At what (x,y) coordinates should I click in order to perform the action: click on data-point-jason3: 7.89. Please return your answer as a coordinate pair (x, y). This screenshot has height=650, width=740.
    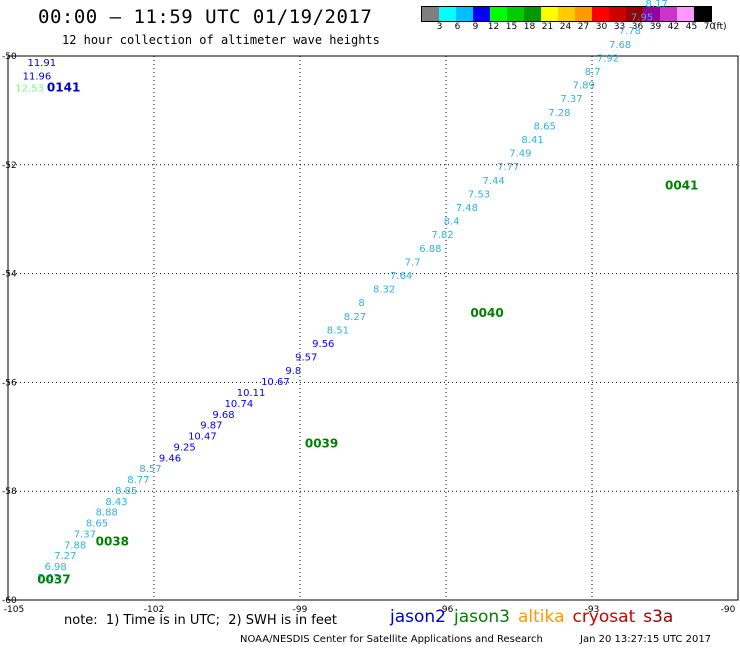
    Looking at the image, I should click on (584, 86).